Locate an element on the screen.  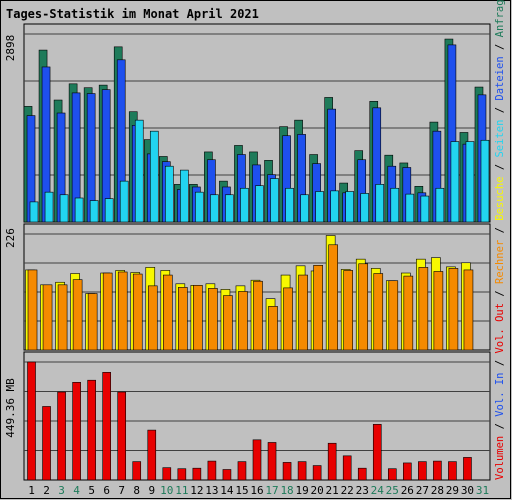
legend-entry-dateien: Dateien is located at coordinates (500, 78).